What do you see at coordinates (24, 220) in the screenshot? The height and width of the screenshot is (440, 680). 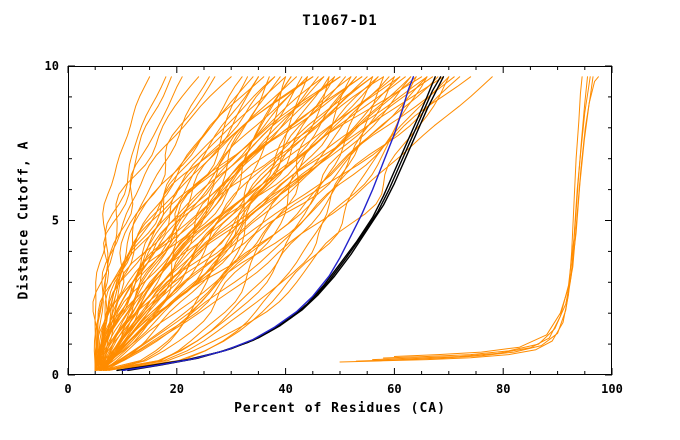 I see `y-axis-label: Distance Cutoff, A` at bounding box center [24, 220].